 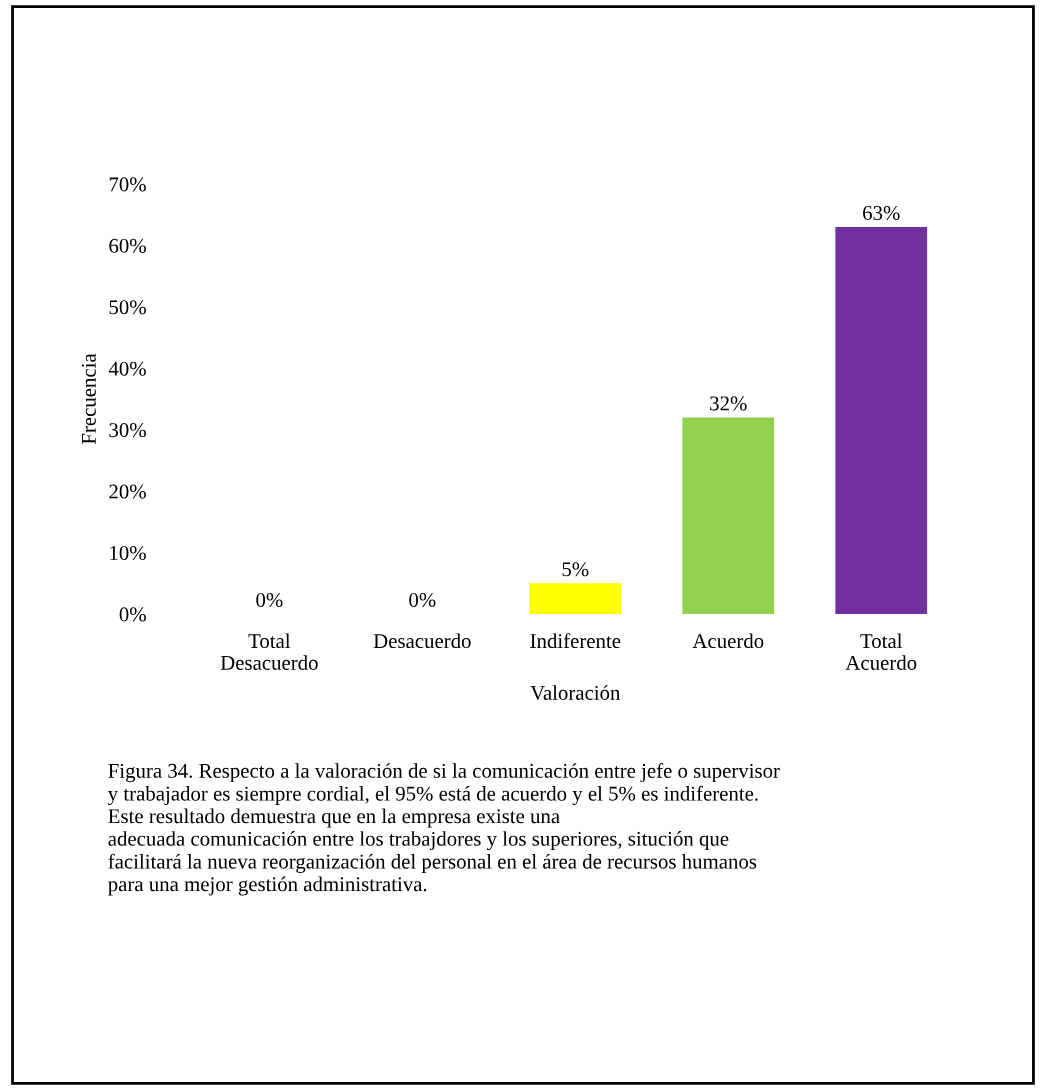 What do you see at coordinates (127, 491) in the screenshot?
I see `y-tick-label: 20%` at bounding box center [127, 491].